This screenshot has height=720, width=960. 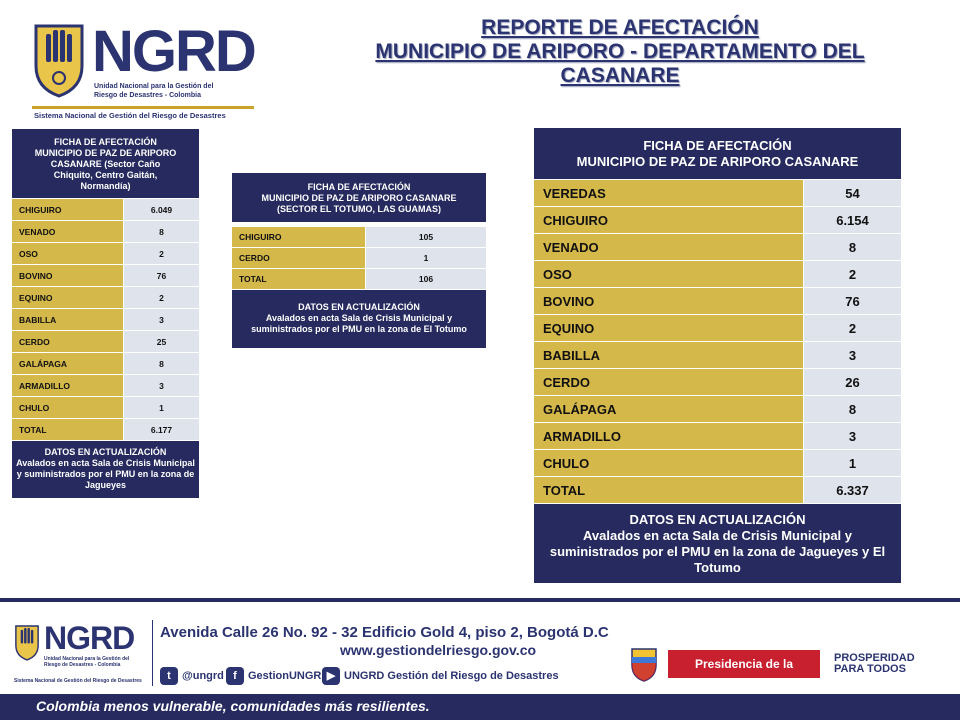 I want to click on facebook-icon: f, so click(x=235, y=676).